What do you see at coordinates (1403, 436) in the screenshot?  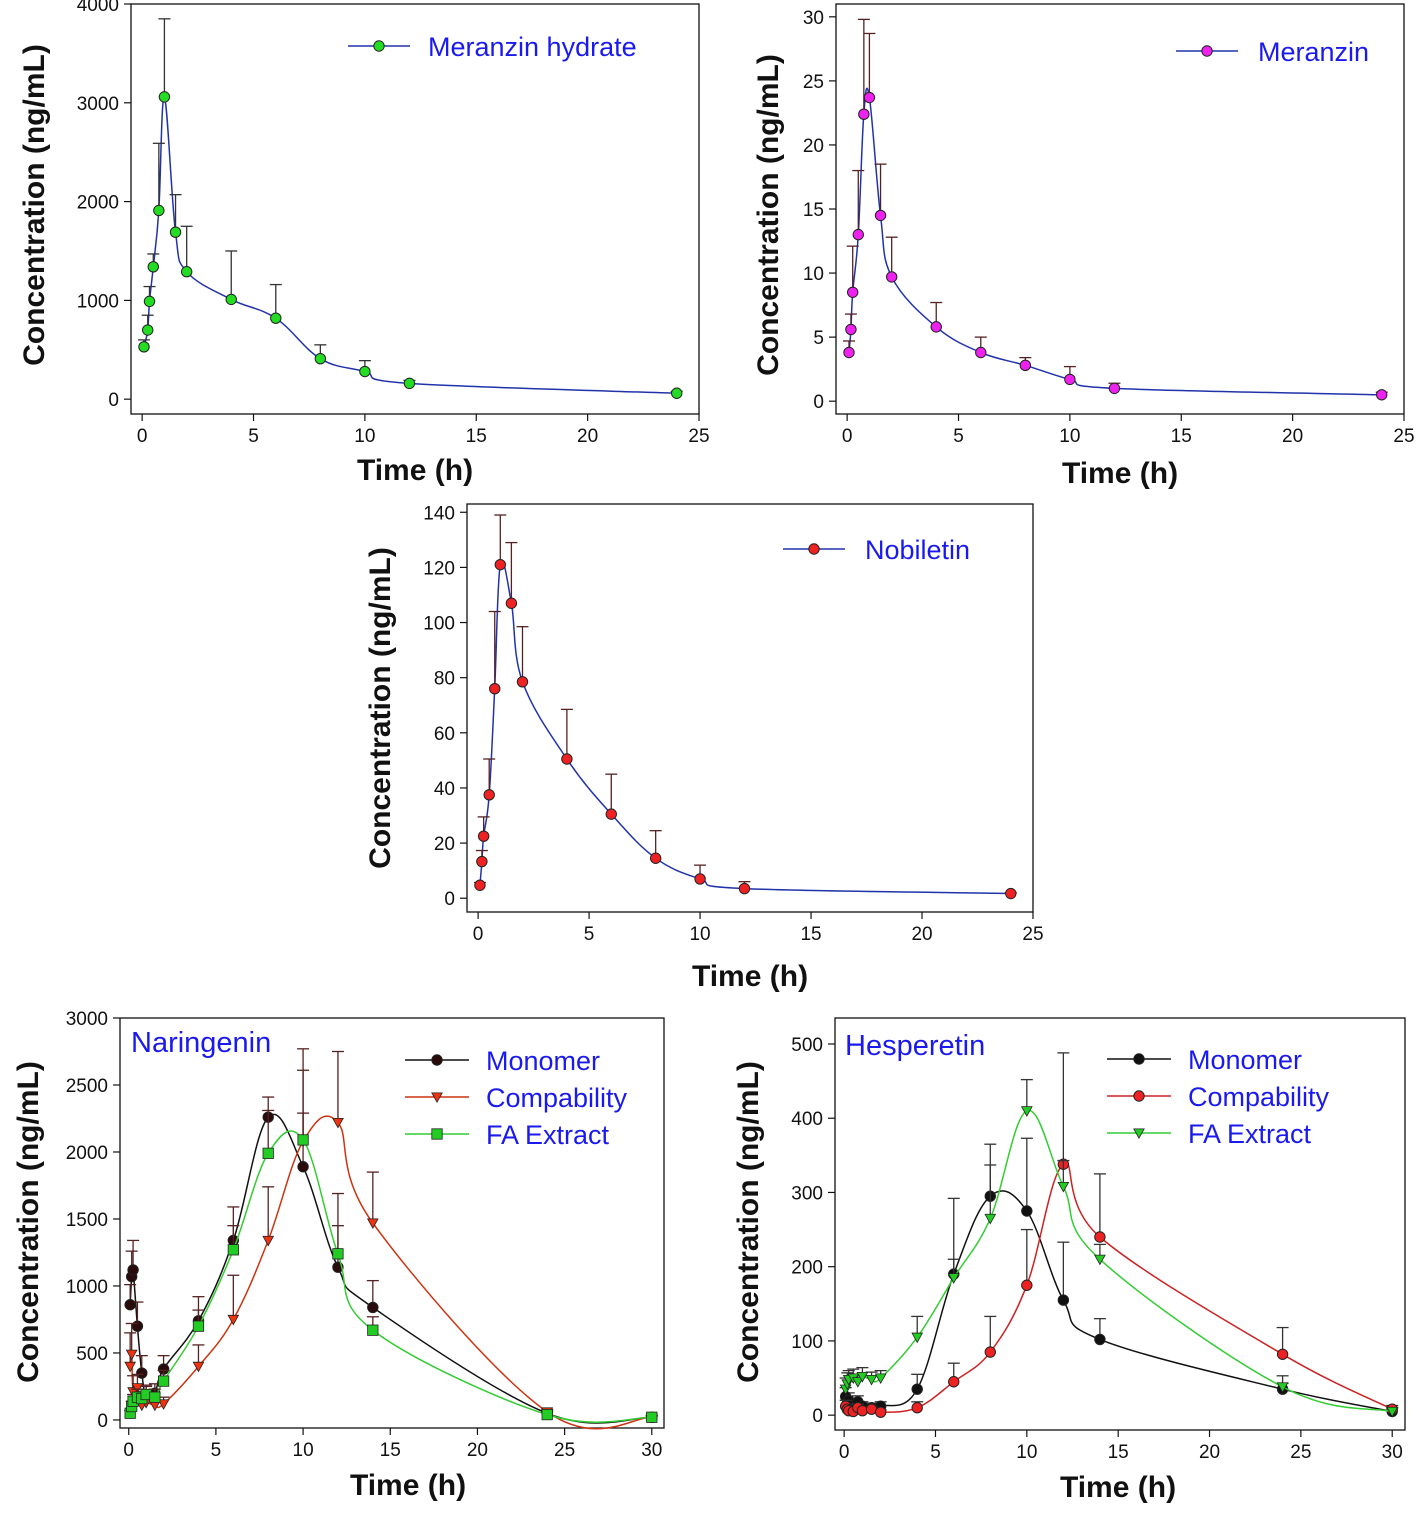 I see `x-tick-label: 25` at bounding box center [1403, 436].